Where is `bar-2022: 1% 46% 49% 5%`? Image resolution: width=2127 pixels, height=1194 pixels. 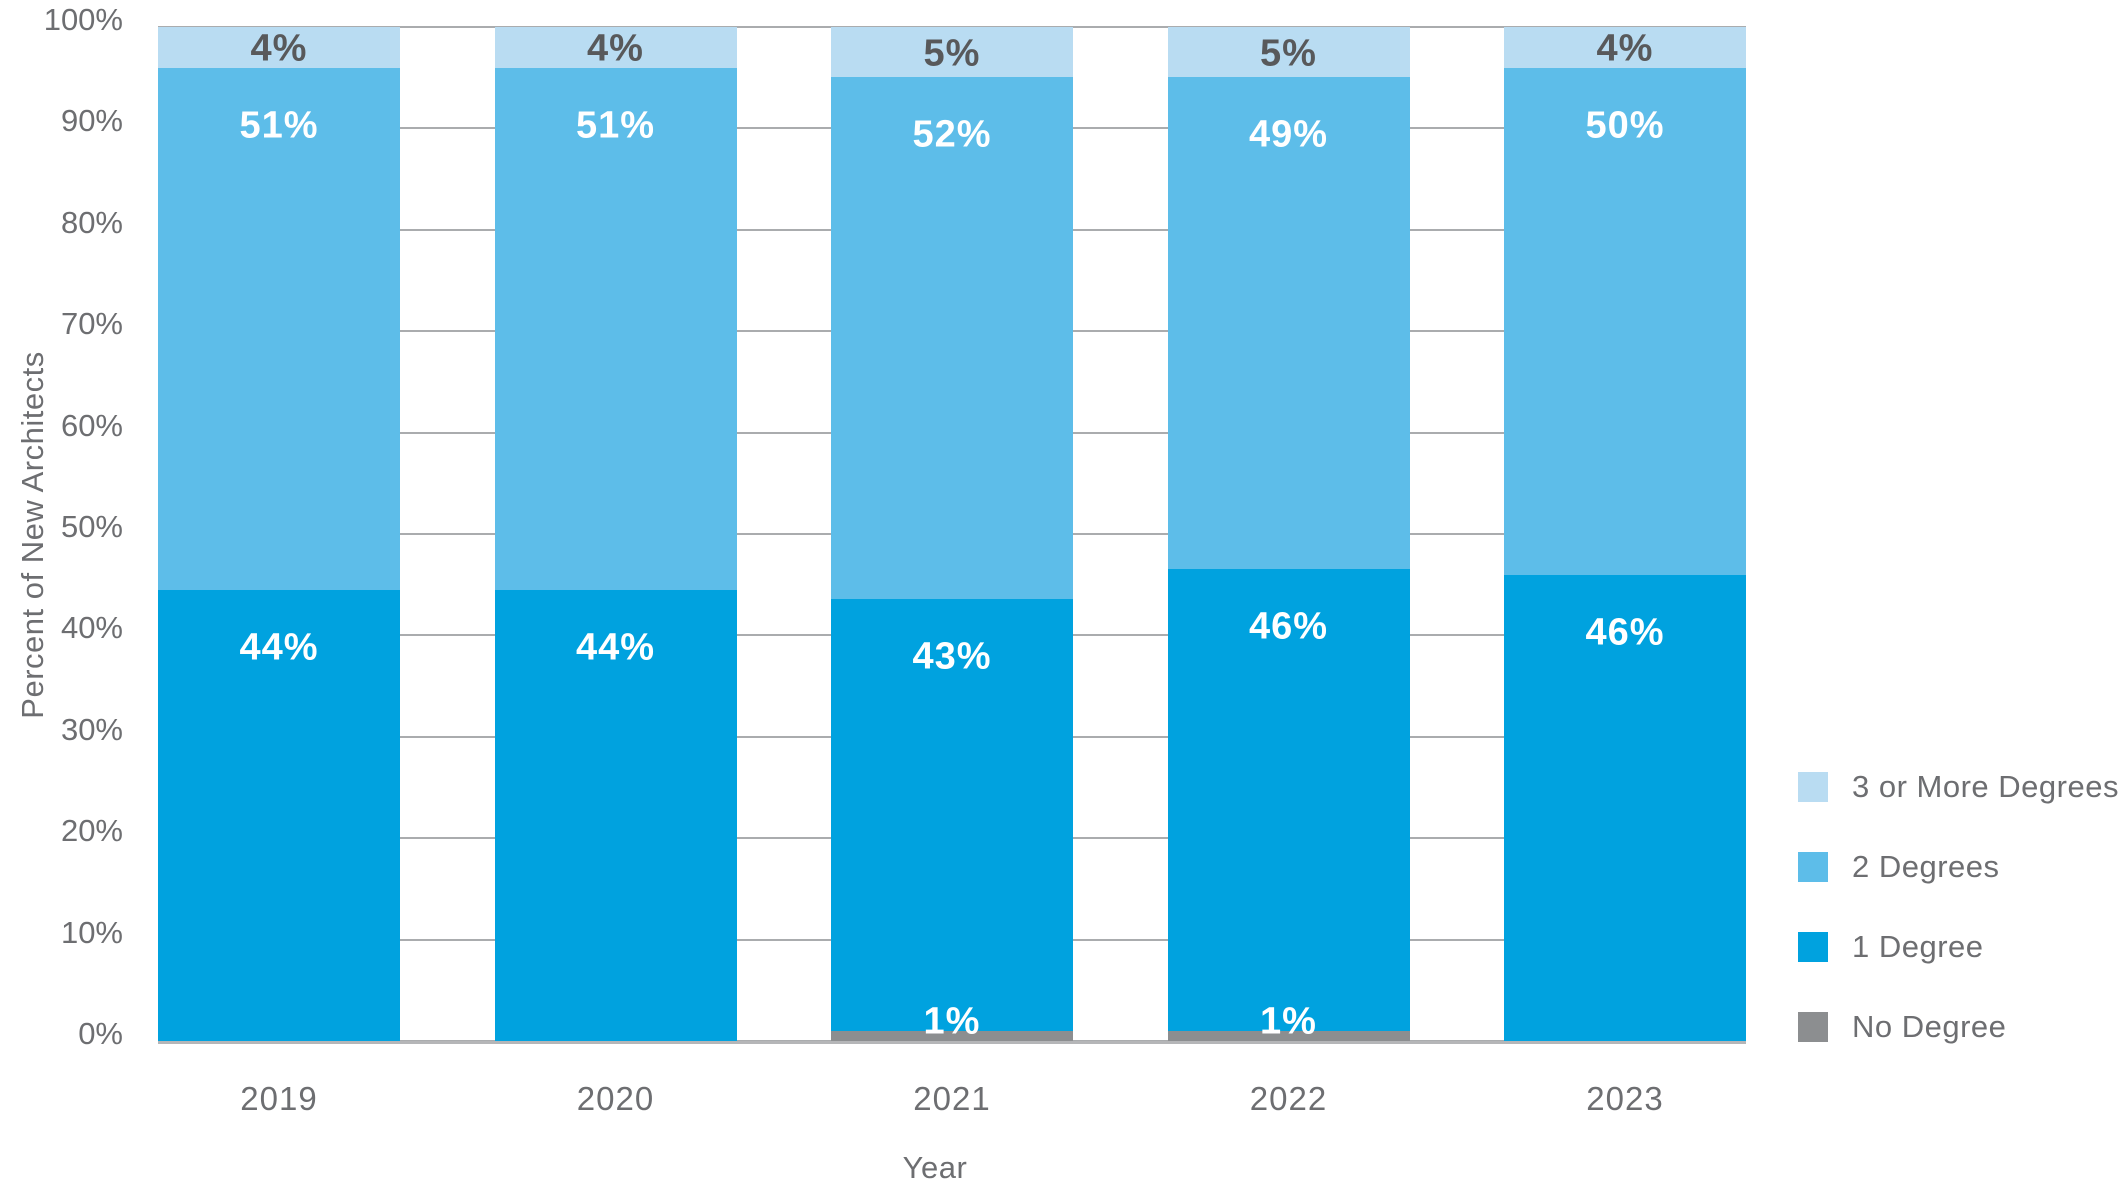 bar-2022: 1% 46% 49% 5% is located at coordinates (1288, 535).